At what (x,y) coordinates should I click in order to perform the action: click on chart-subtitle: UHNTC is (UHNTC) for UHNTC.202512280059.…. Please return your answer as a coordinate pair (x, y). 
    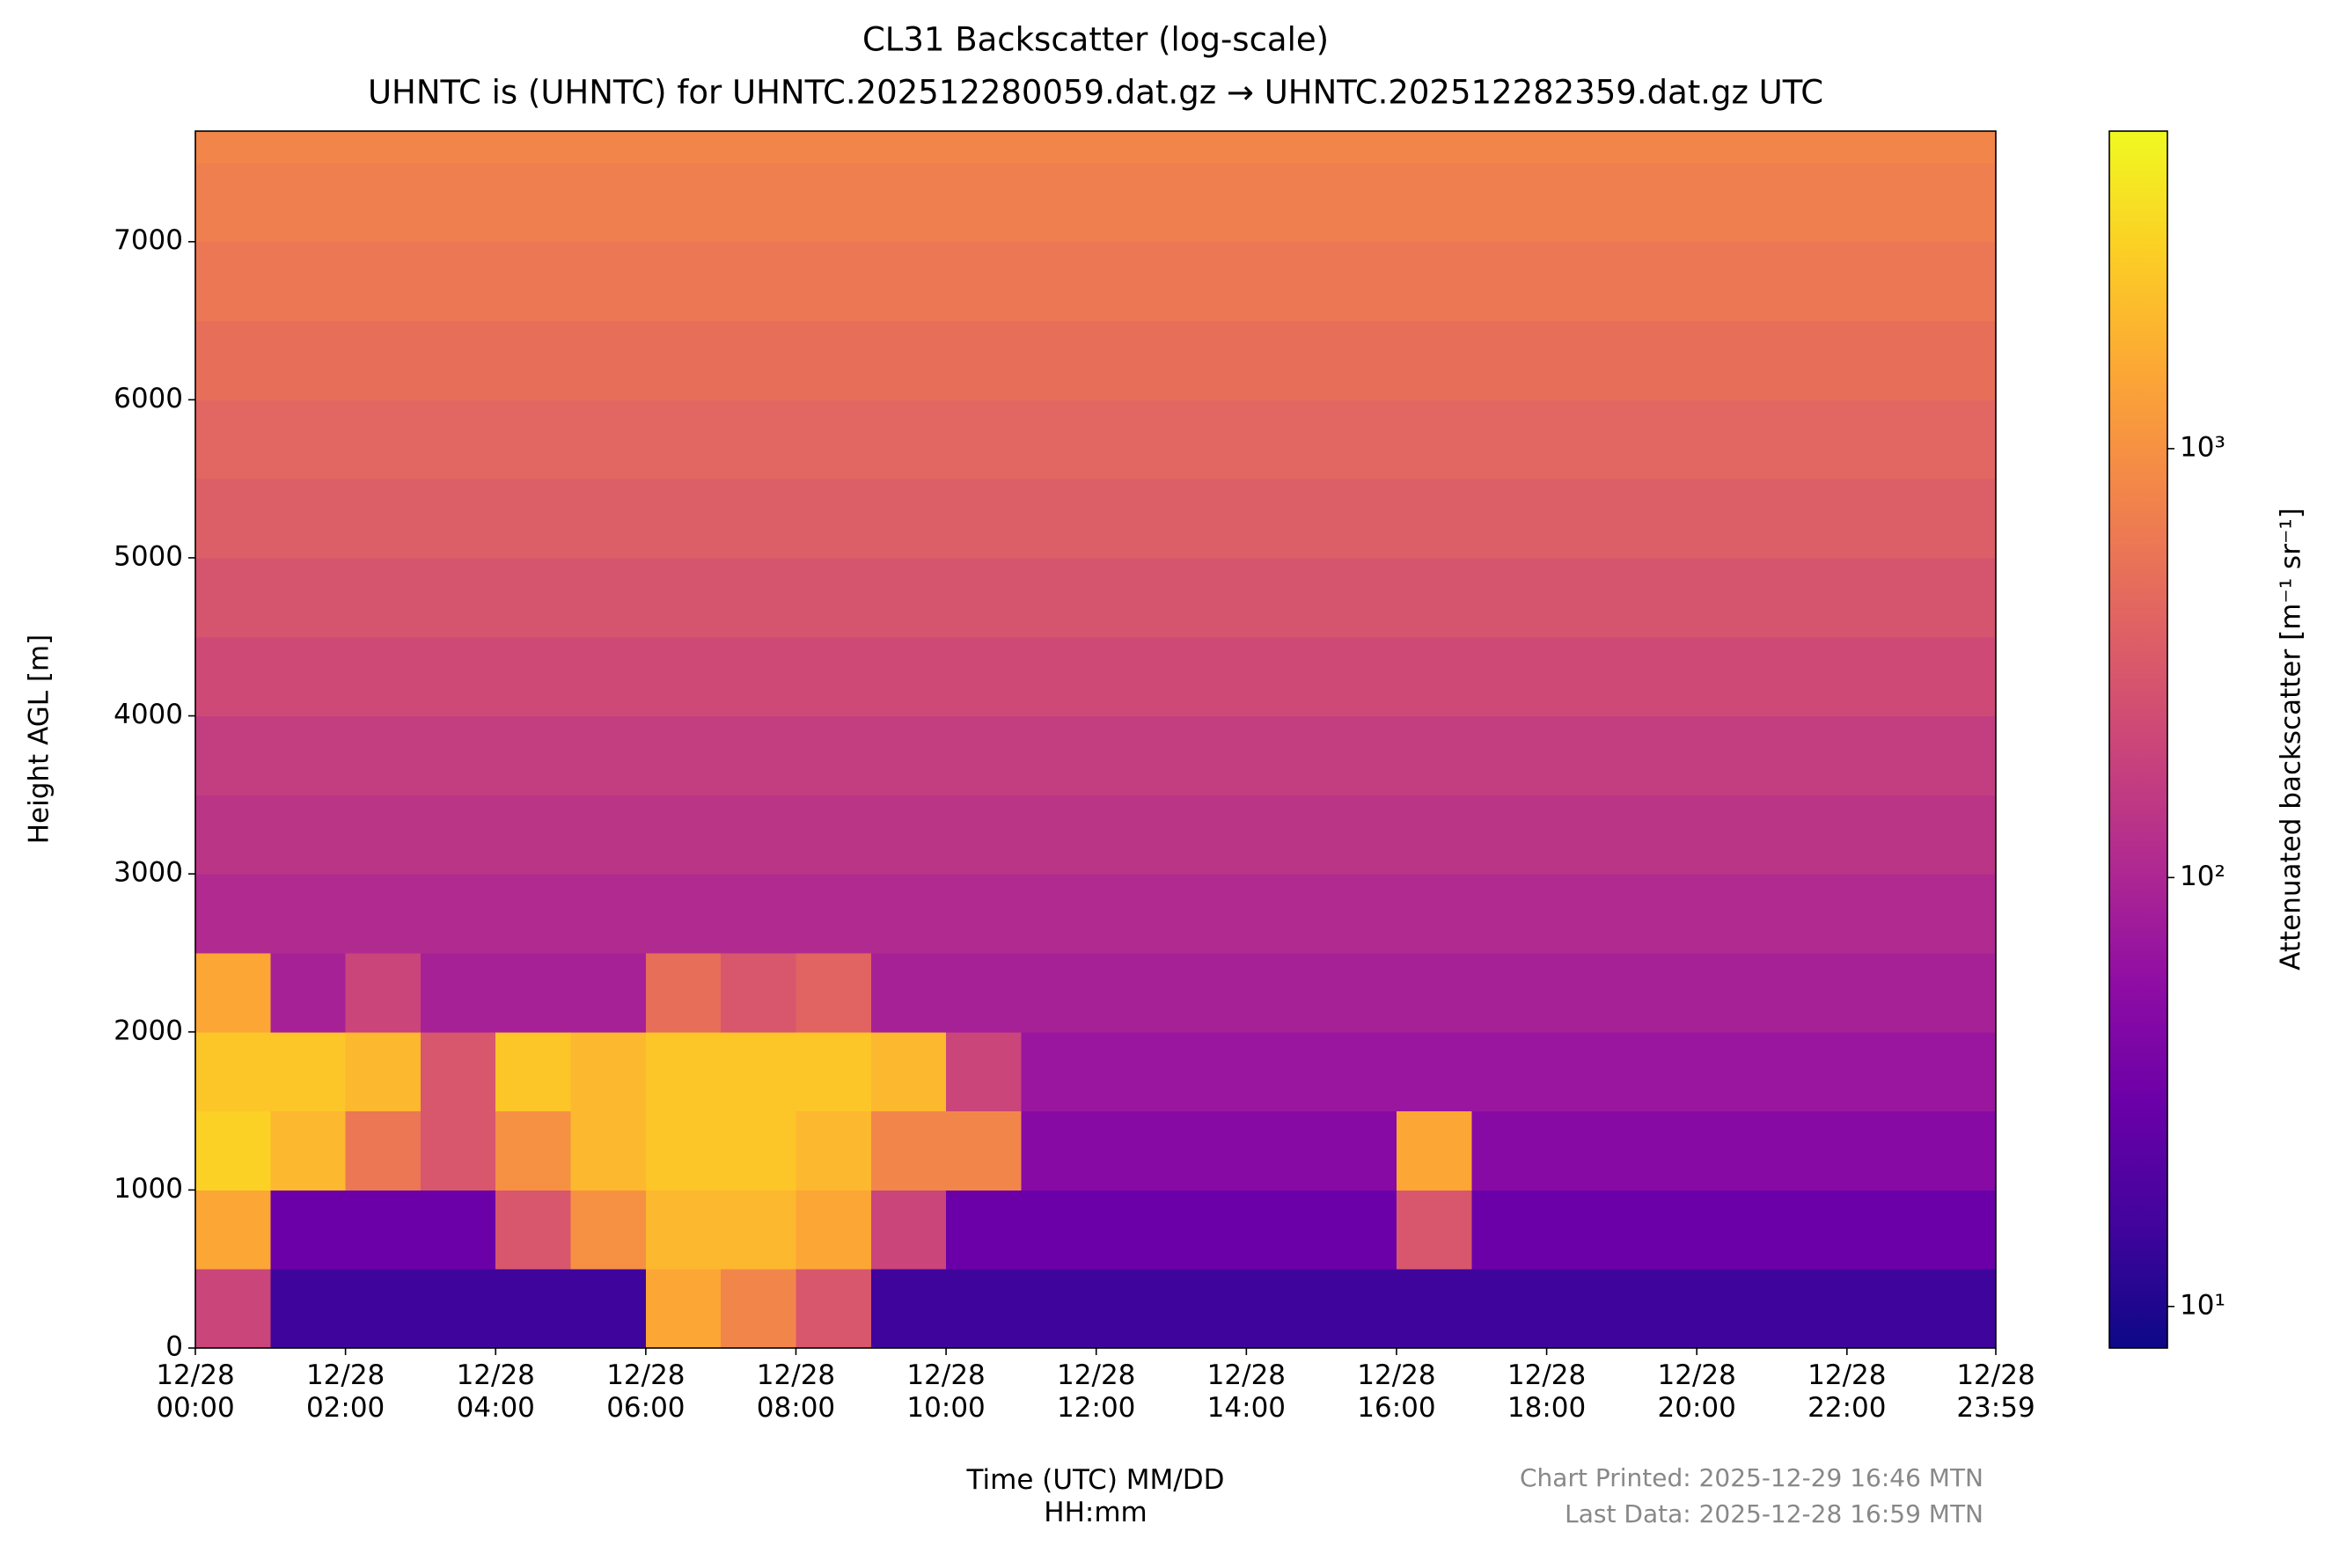
    Looking at the image, I should click on (1095, 93).